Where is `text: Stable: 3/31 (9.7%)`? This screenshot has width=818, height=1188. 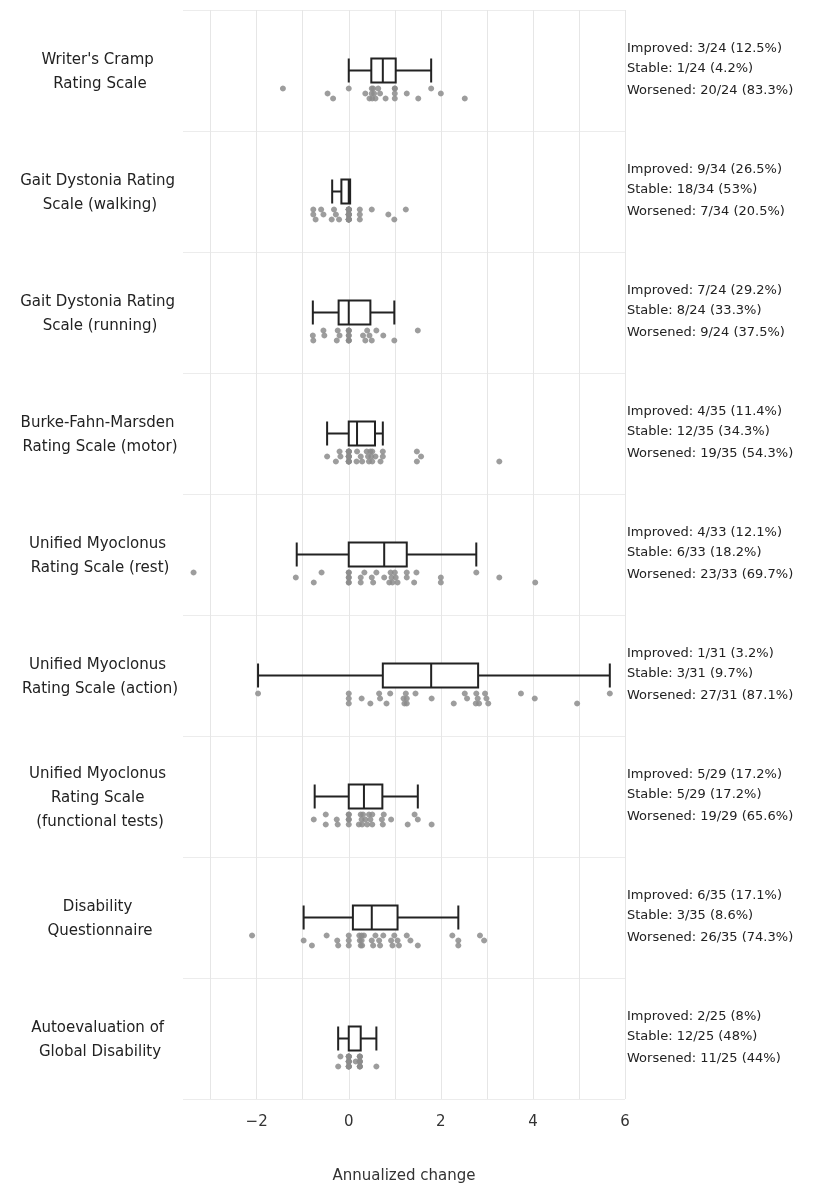 text: Stable: 3/31 (9.7%) is located at coordinates (690, 672).